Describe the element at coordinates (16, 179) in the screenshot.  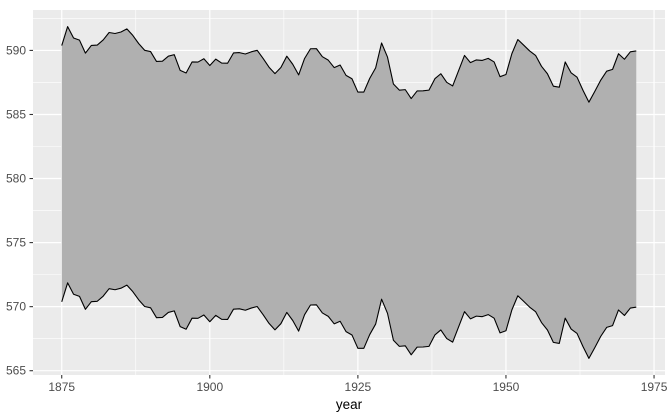
I see `y-axis-tick-label: 580` at that location.